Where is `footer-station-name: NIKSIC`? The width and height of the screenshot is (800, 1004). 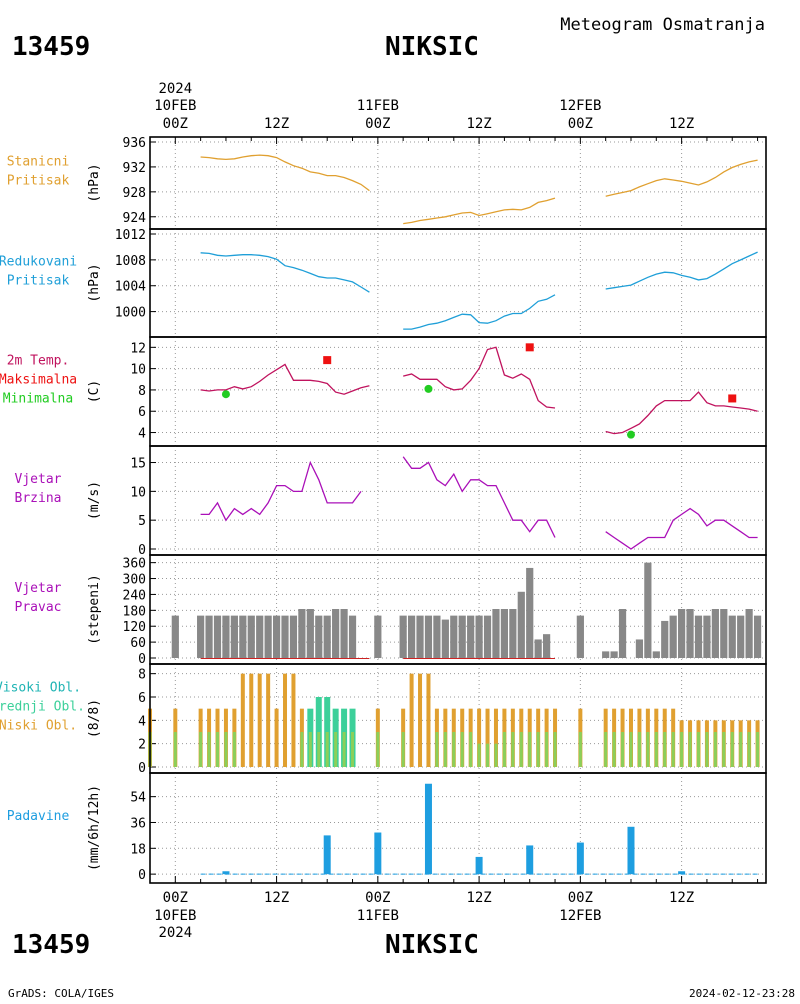
footer-station-name: NIKSIC is located at coordinates (432, 945).